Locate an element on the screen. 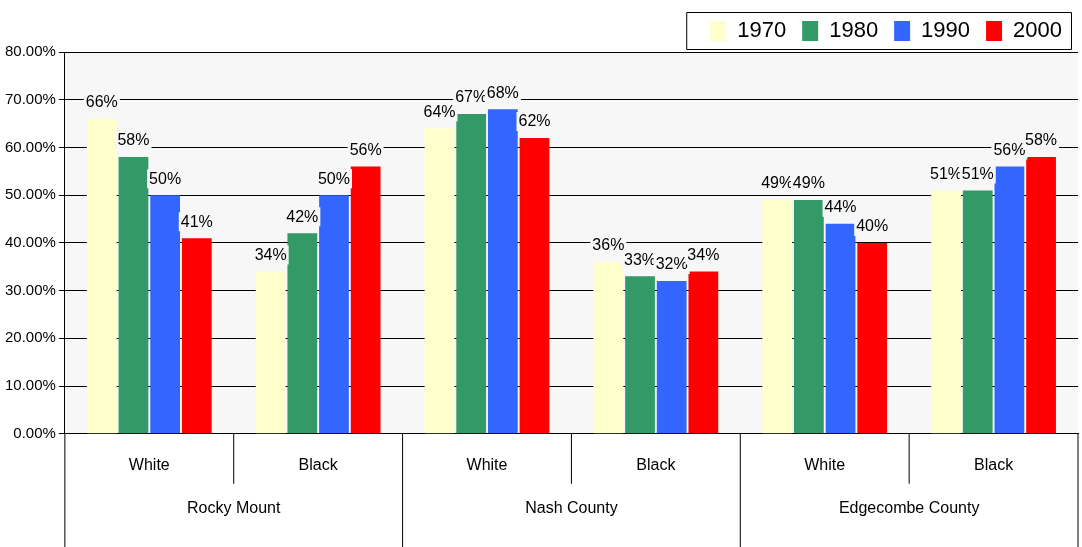 Image resolution: width=1082 pixels, height=547 pixels. y-tick-label: 40.00% is located at coordinates (30, 242).